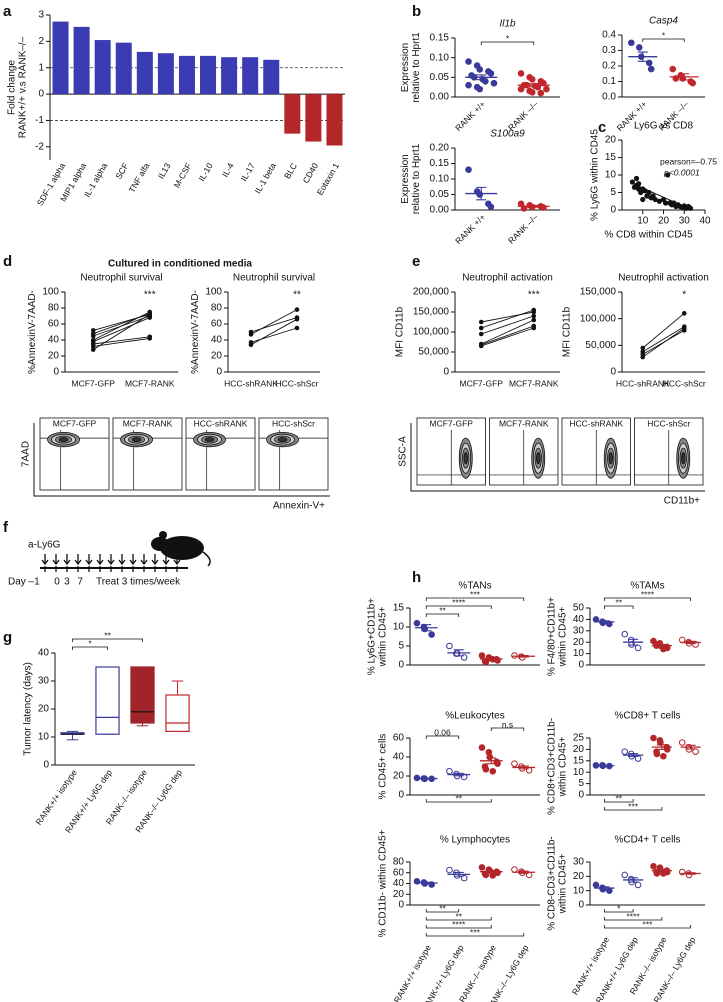  What do you see at coordinates (138, 582) in the screenshot?
I see `timeline-note: Treat 3 times/week` at bounding box center [138, 582].